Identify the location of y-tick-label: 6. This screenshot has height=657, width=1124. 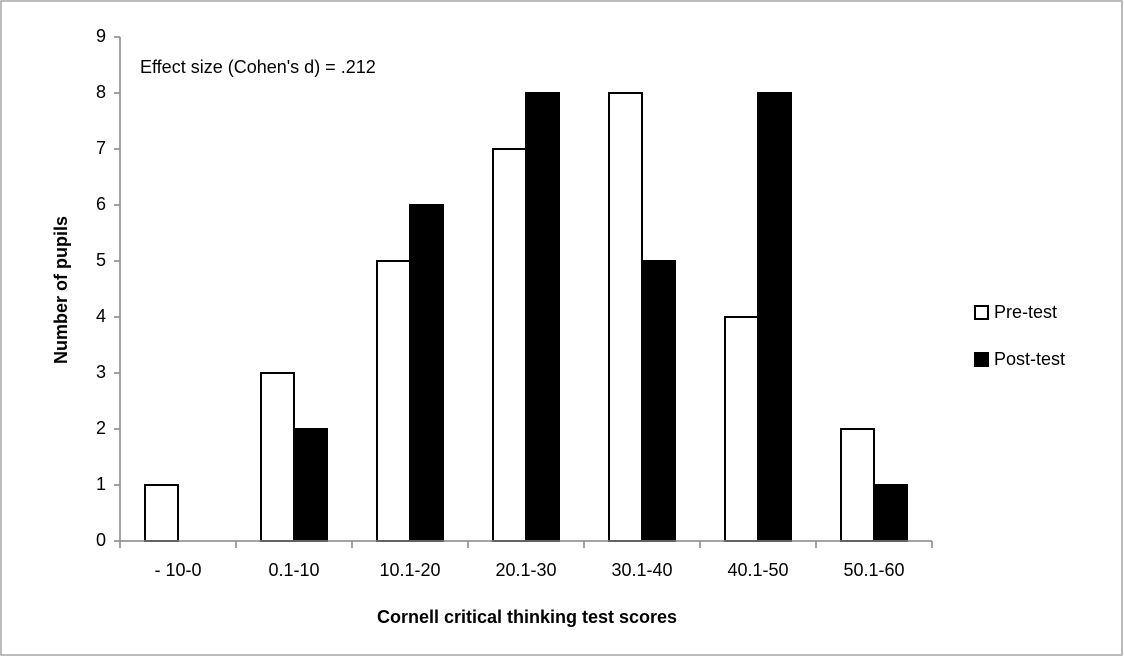
(101, 204).